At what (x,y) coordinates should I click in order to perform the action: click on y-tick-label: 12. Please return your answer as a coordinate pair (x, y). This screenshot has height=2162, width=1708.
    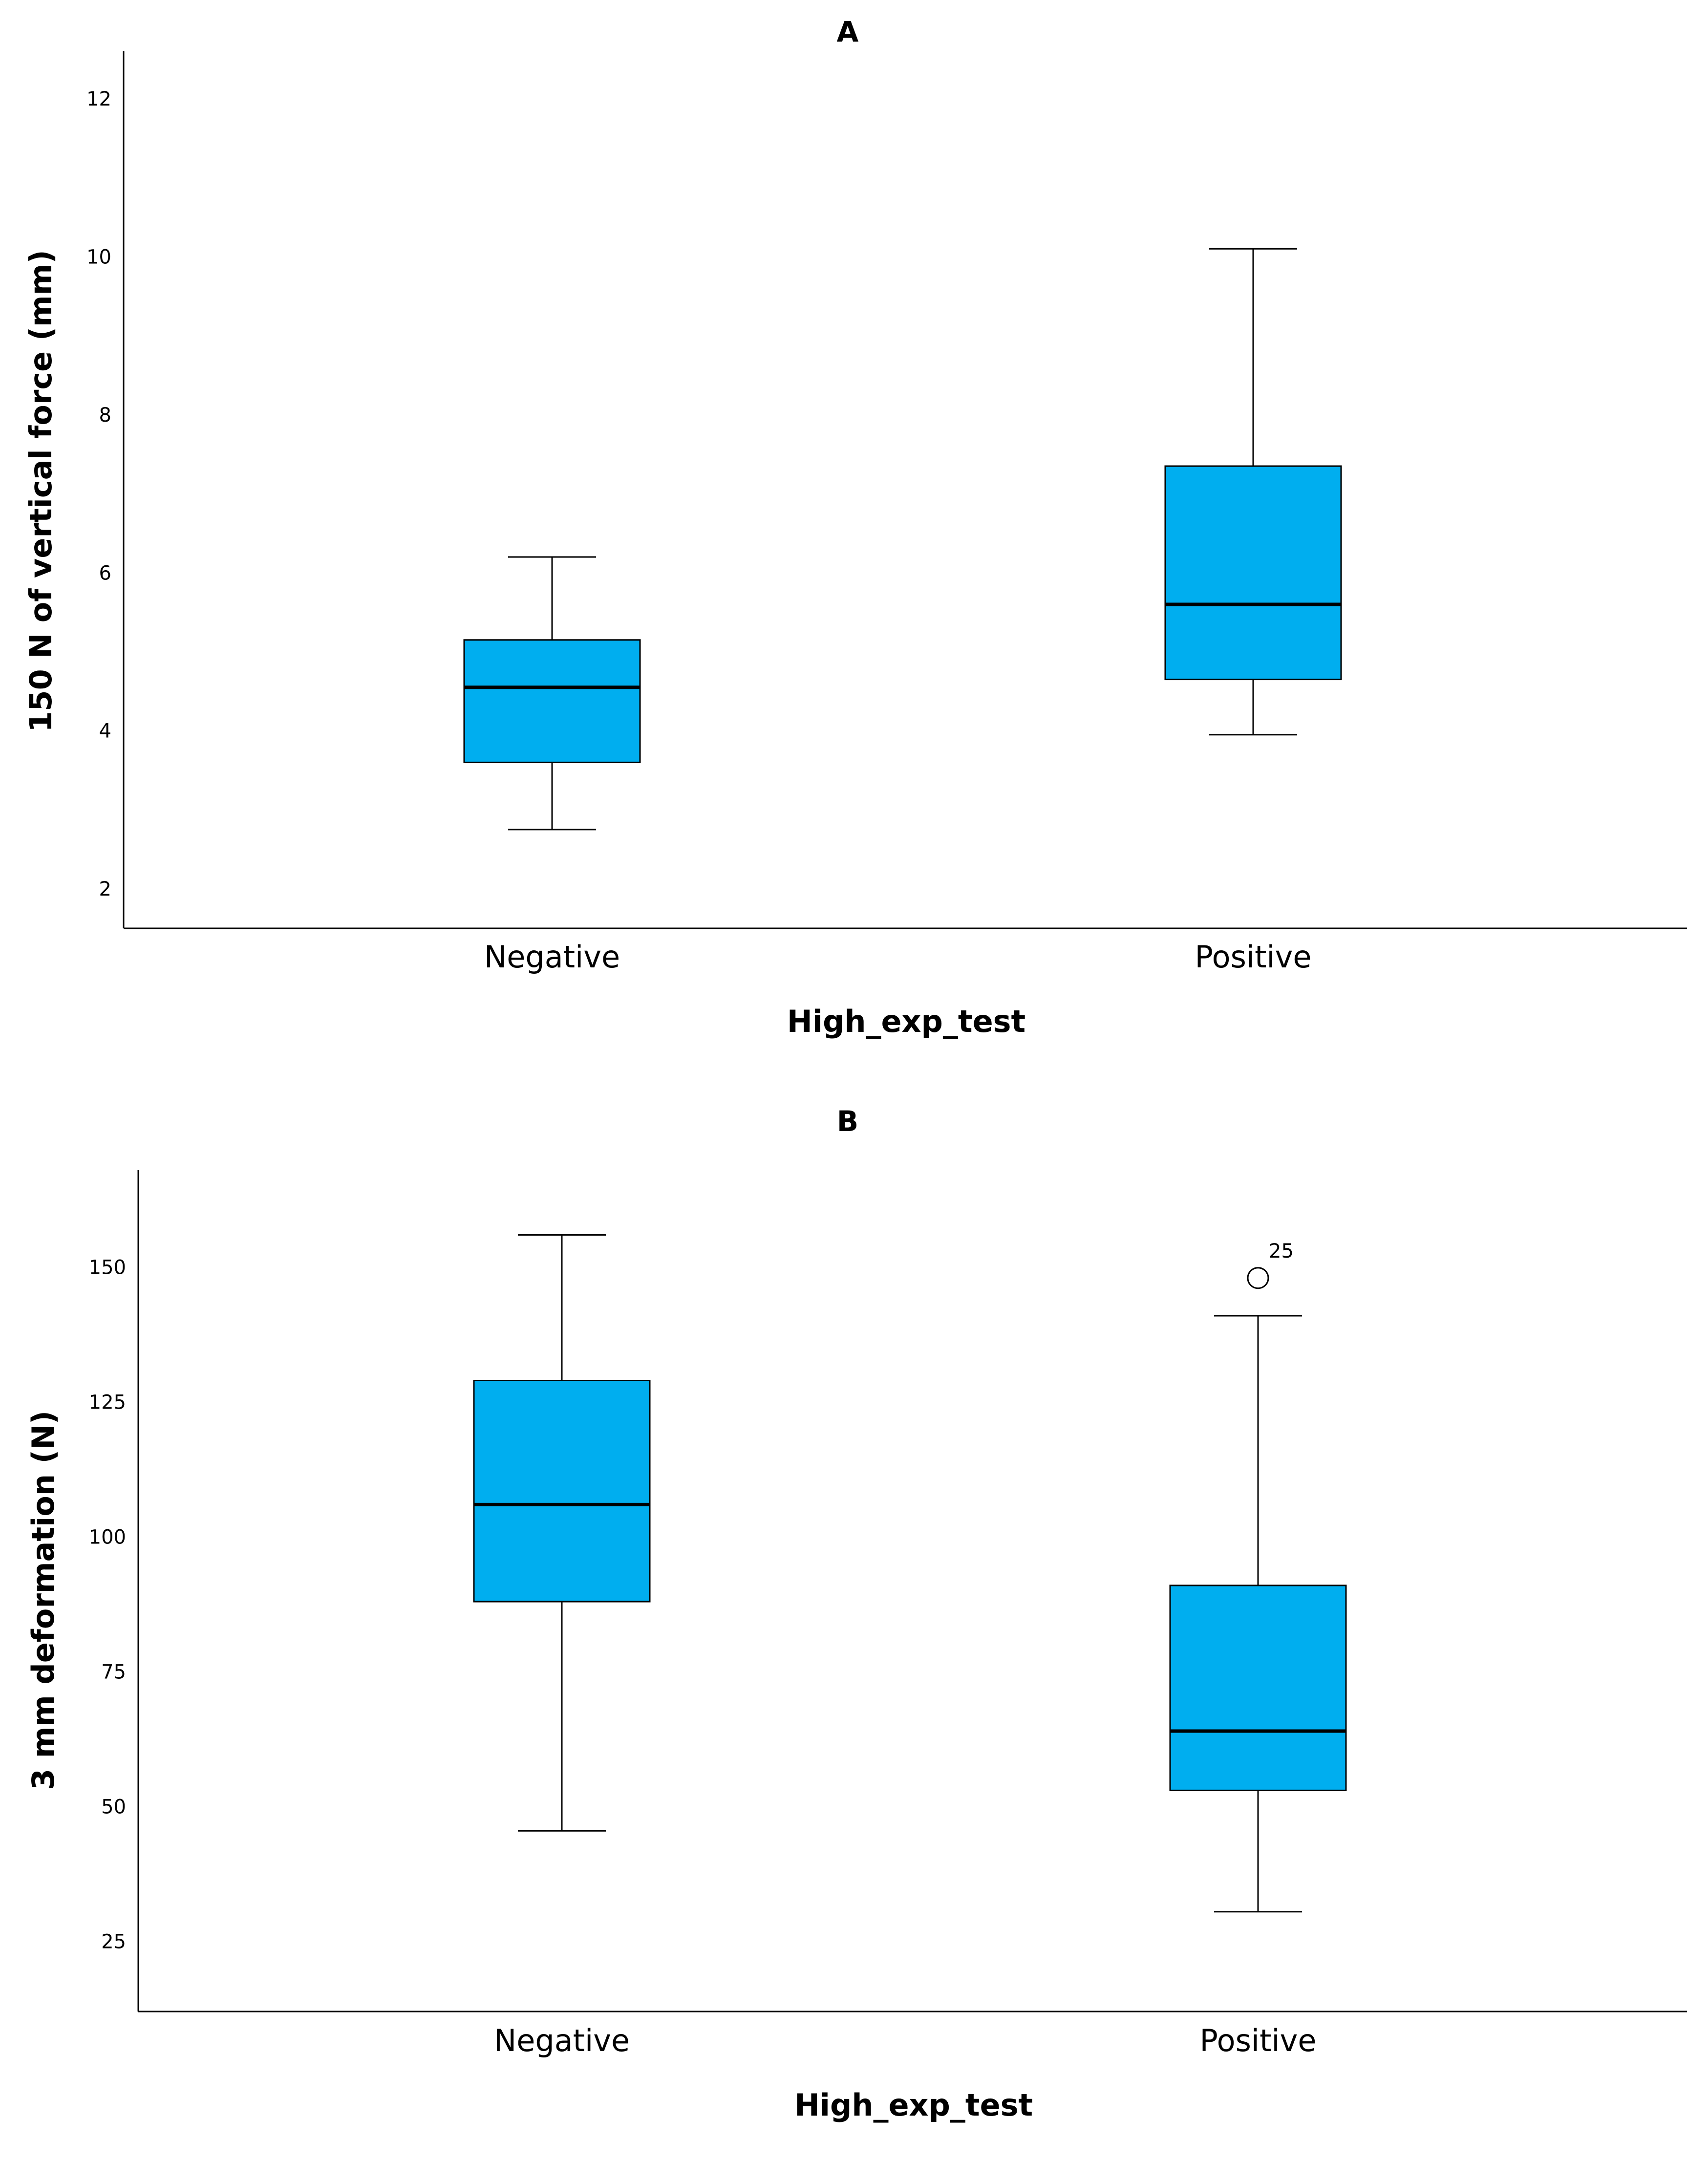
    Looking at the image, I should click on (98, 99).